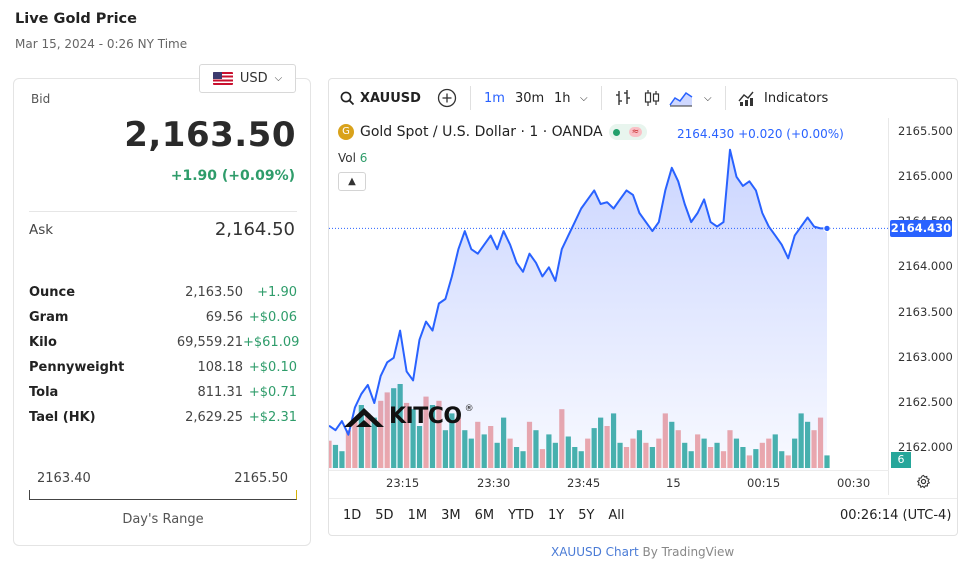  What do you see at coordinates (494, 98) in the screenshot?
I see `interval-1m: 1m` at bounding box center [494, 98].